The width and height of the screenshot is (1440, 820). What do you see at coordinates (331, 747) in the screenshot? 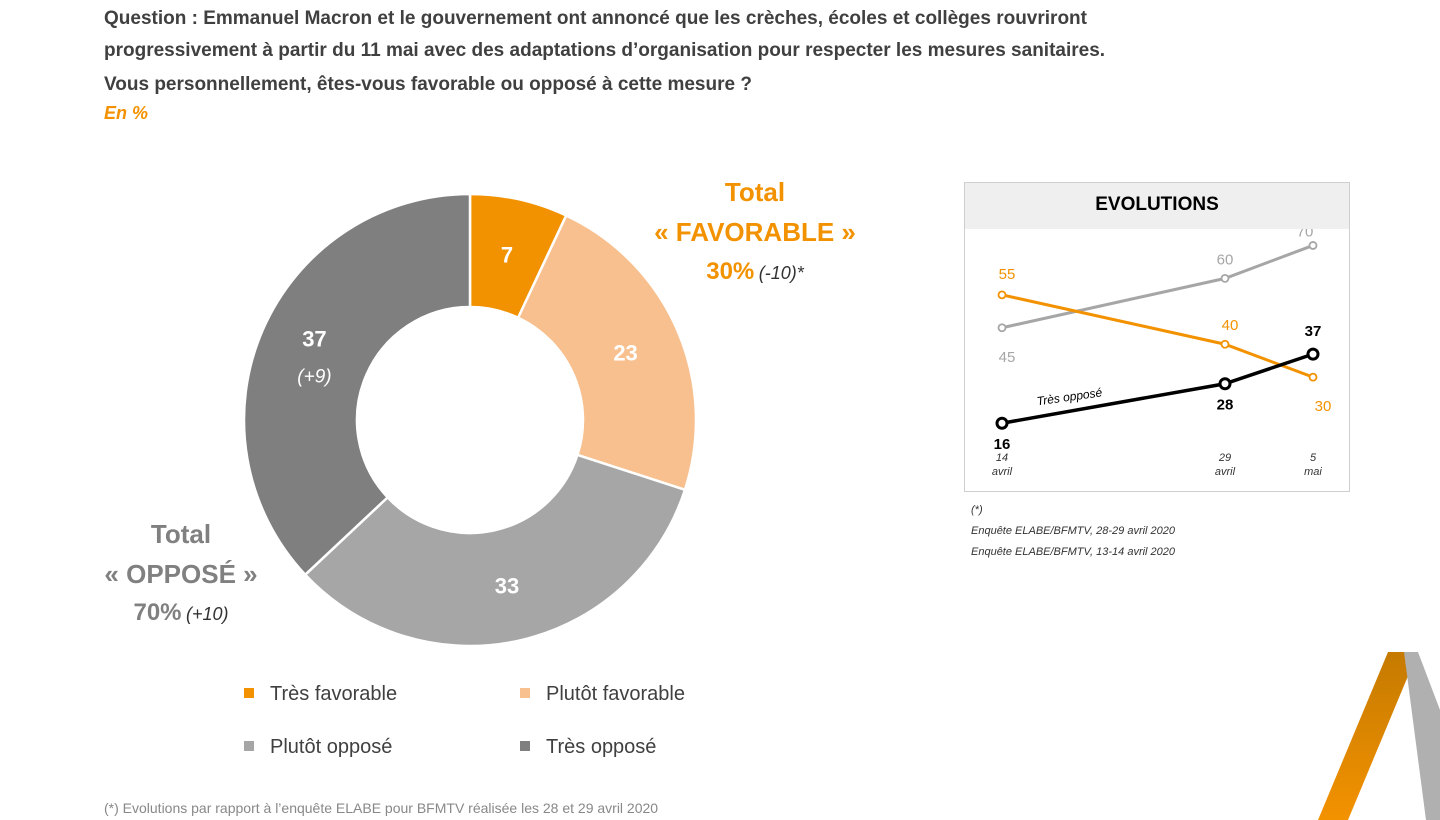
I see `legend-label: Plutôt opposé` at bounding box center [331, 747].